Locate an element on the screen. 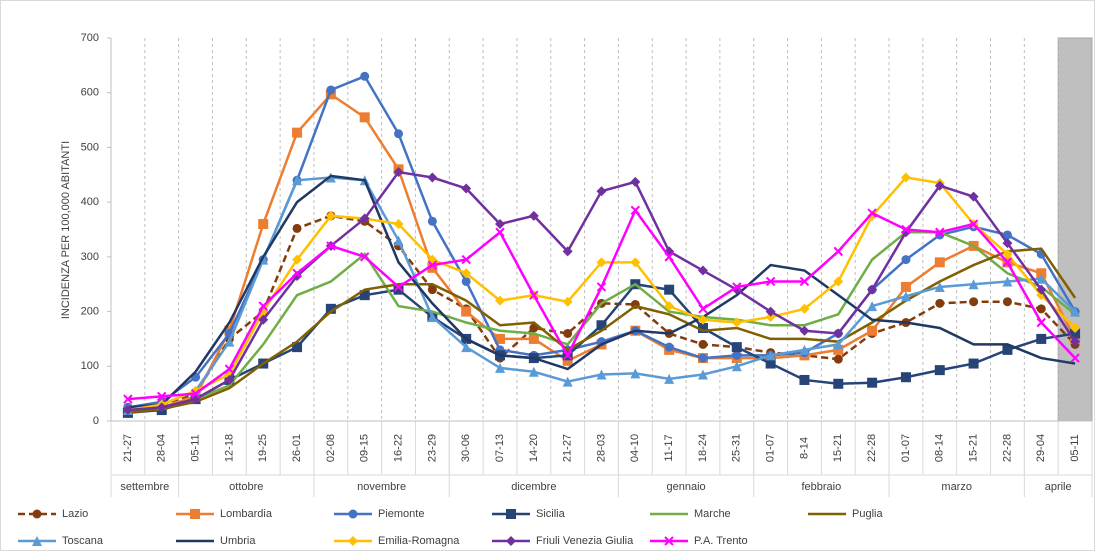 Image resolution: width=1095 pixels, height=551 pixels. legend-label: Piemonte is located at coordinates (401, 514).